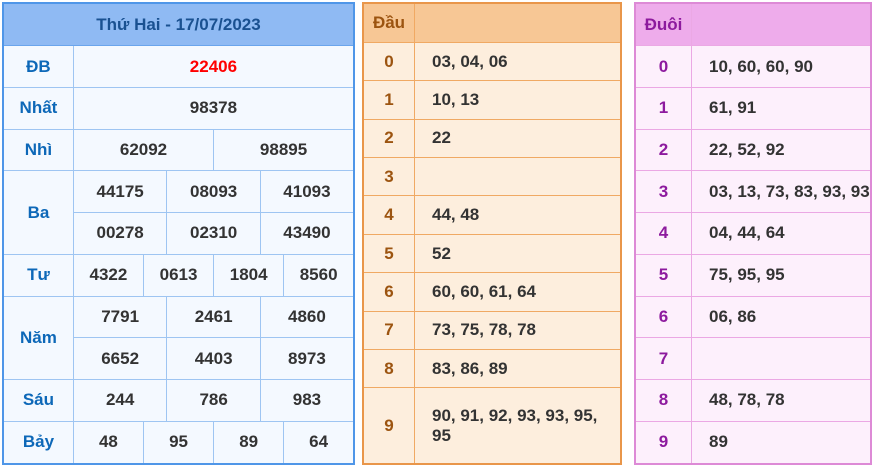 Image resolution: width=874 pixels, height=467 pixels. I want to click on table-row: 4 44, 48, so click(492, 215).